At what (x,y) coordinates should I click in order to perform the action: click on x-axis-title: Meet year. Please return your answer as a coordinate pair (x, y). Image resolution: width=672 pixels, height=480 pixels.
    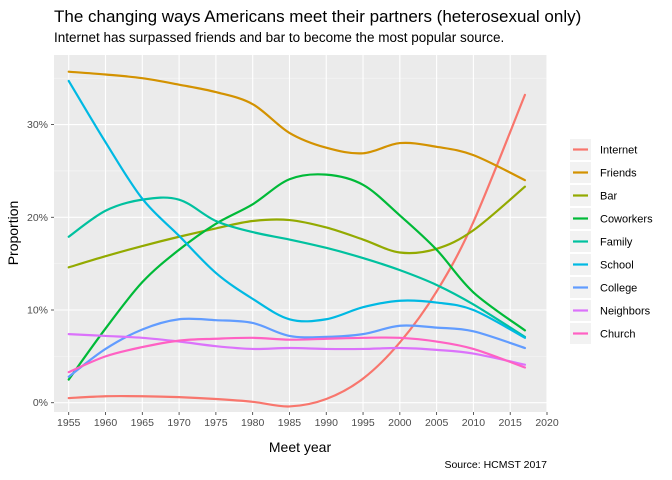
    Looking at the image, I should click on (300, 447).